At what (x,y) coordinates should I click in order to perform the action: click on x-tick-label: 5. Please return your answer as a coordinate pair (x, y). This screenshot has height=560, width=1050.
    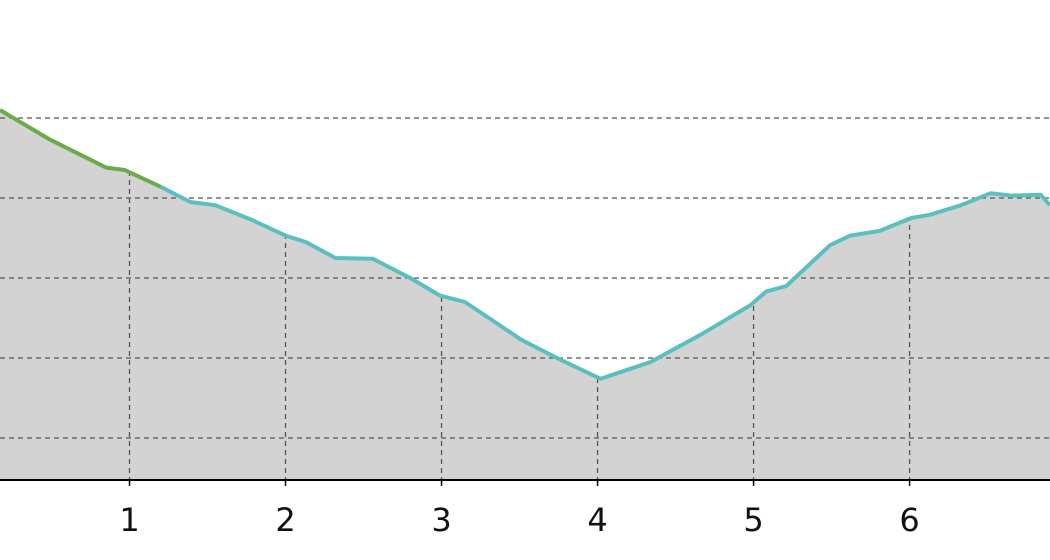
    Looking at the image, I should click on (753, 520).